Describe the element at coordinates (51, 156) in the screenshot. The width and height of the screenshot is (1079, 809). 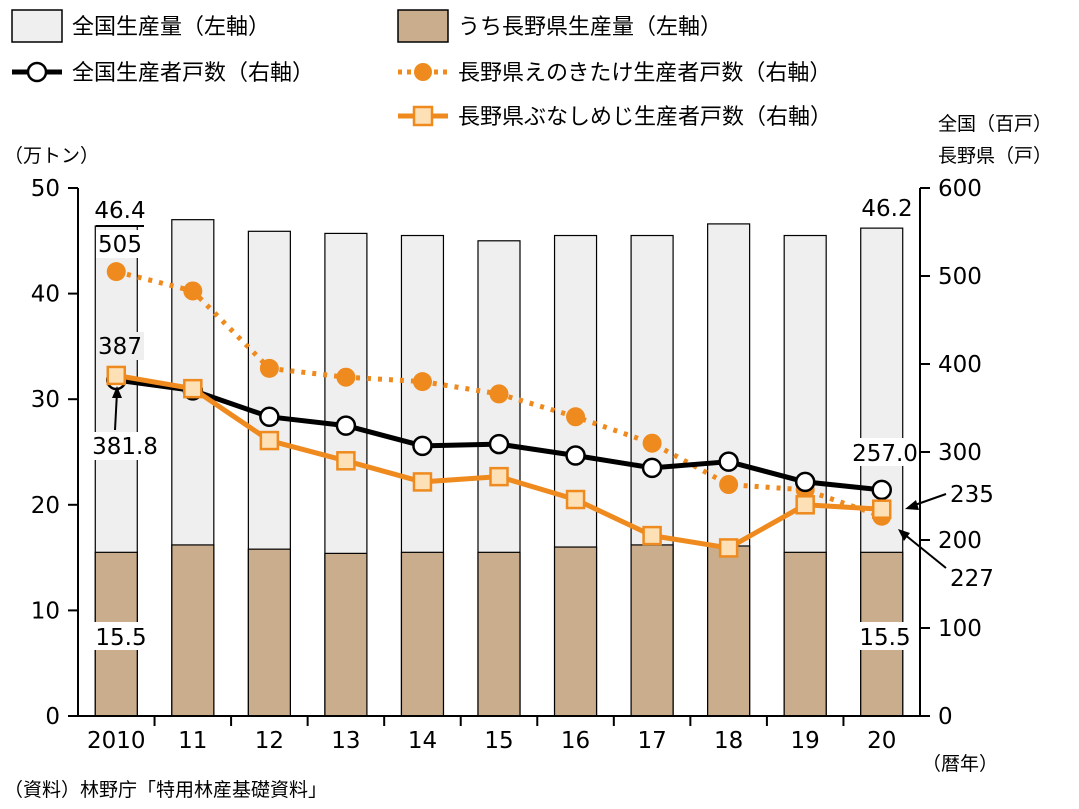
I see `left-axis-unit: （万トン）` at that location.